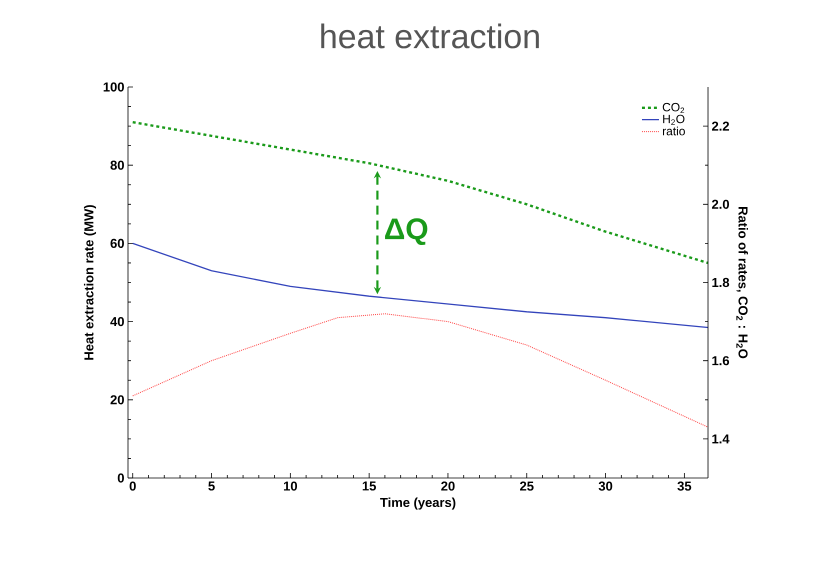 The width and height of the screenshot is (826, 567). What do you see at coordinates (721, 439) in the screenshot?
I see `y2-tick-label: 1.4` at bounding box center [721, 439].